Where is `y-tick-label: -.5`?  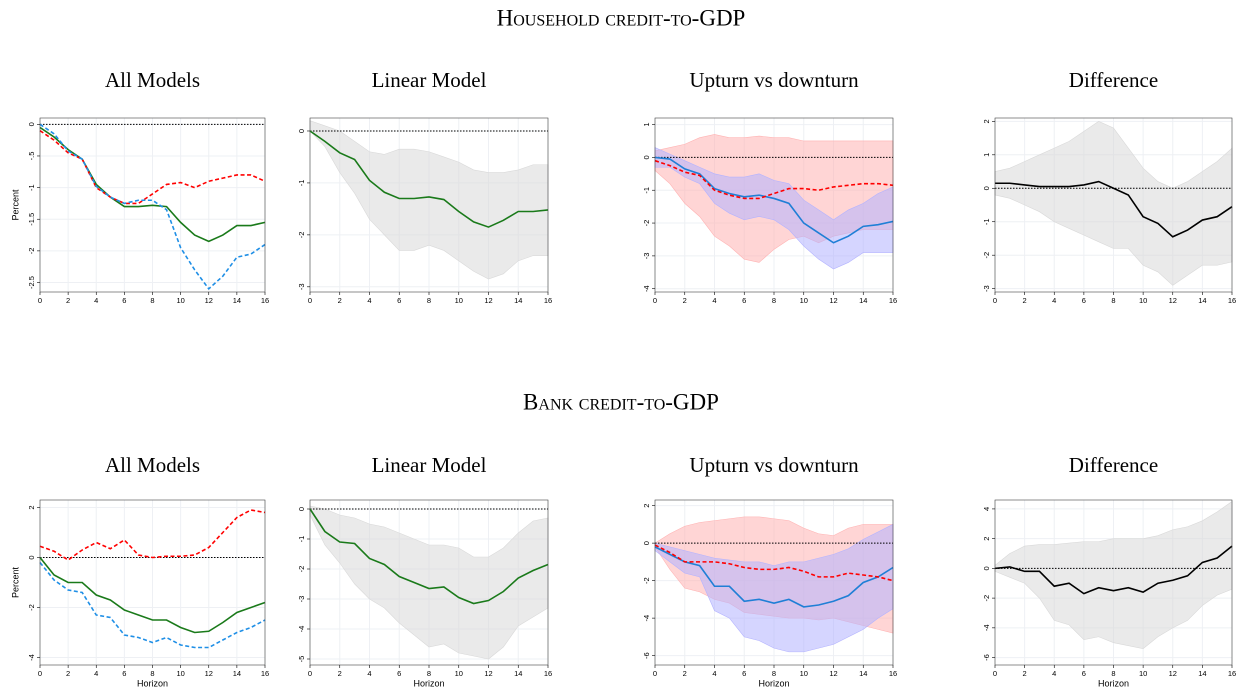
y-tick-label: -.5 is located at coordinates (31, 156).